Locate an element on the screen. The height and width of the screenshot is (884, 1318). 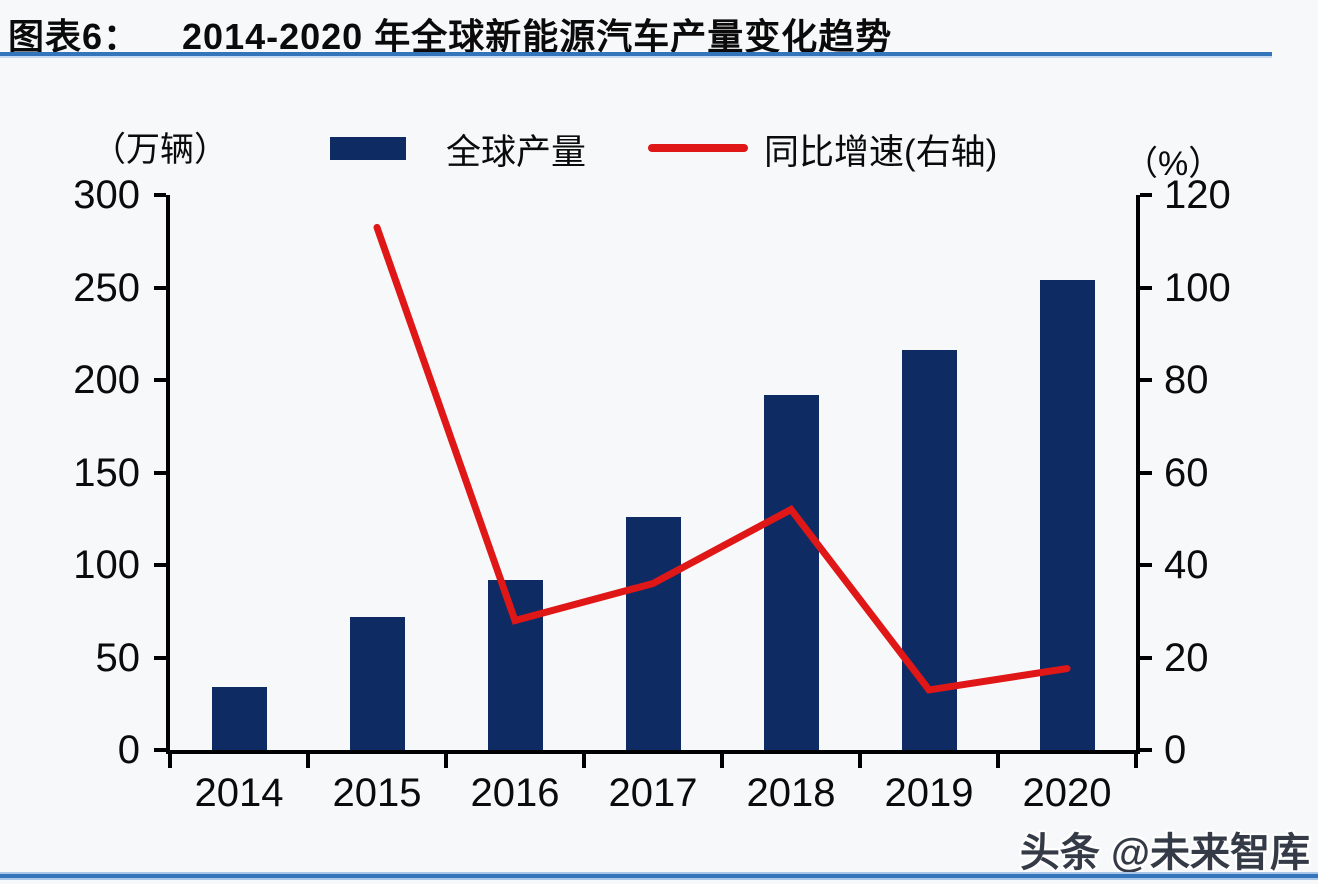
right-axis-tick-label: 120 is located at coordinates (1197, 195).